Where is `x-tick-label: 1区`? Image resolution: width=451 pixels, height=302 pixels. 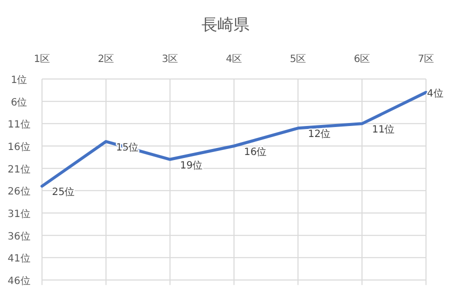
x-tick-label: 1区 is located at coordinates (42, 59).